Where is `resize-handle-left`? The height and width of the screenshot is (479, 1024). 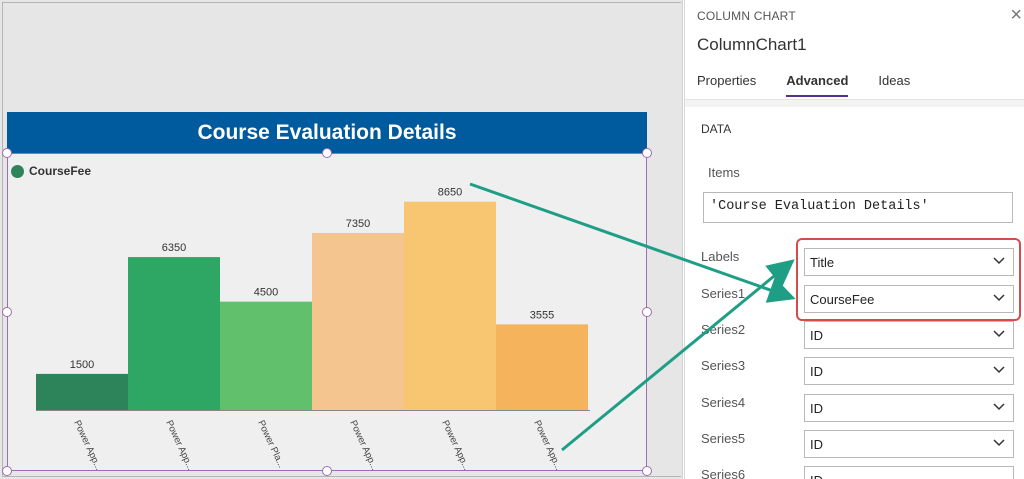 resize-handle-left is located at coordinates (7, 312).